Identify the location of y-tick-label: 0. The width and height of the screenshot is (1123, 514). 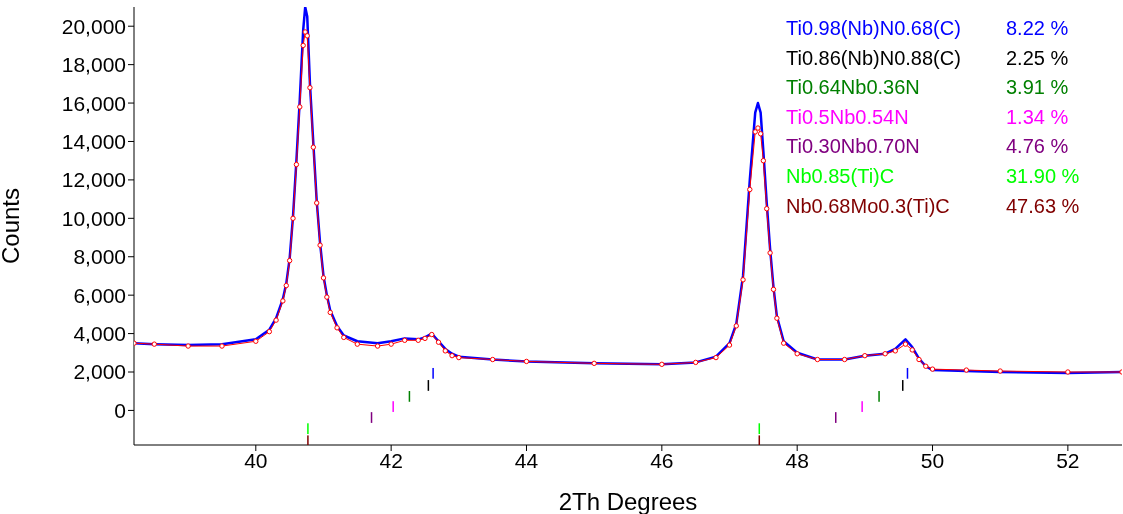
(120, 410).